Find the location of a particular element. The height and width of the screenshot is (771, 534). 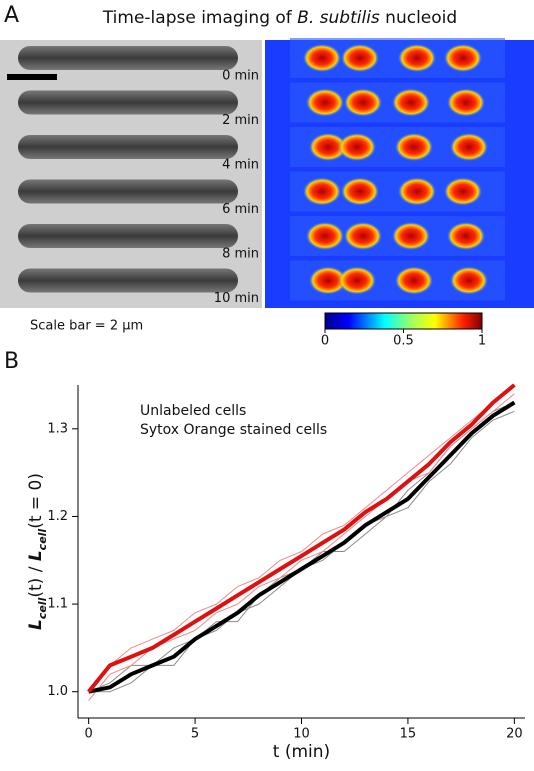

colorbar-tick-label: 0 is located at coordinates (325, 341).